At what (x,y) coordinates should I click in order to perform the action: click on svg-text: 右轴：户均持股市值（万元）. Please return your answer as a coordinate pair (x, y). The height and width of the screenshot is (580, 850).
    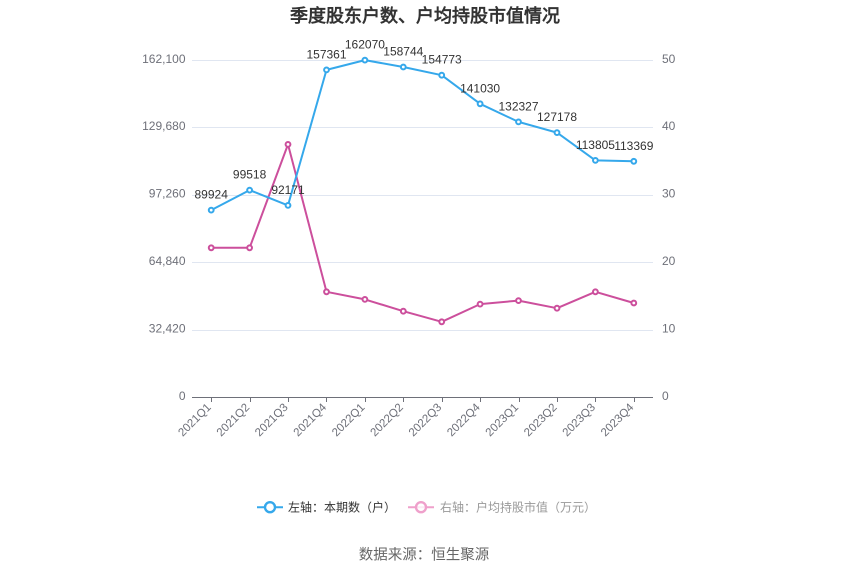
    Looking at the image, I should click on (518, 507).